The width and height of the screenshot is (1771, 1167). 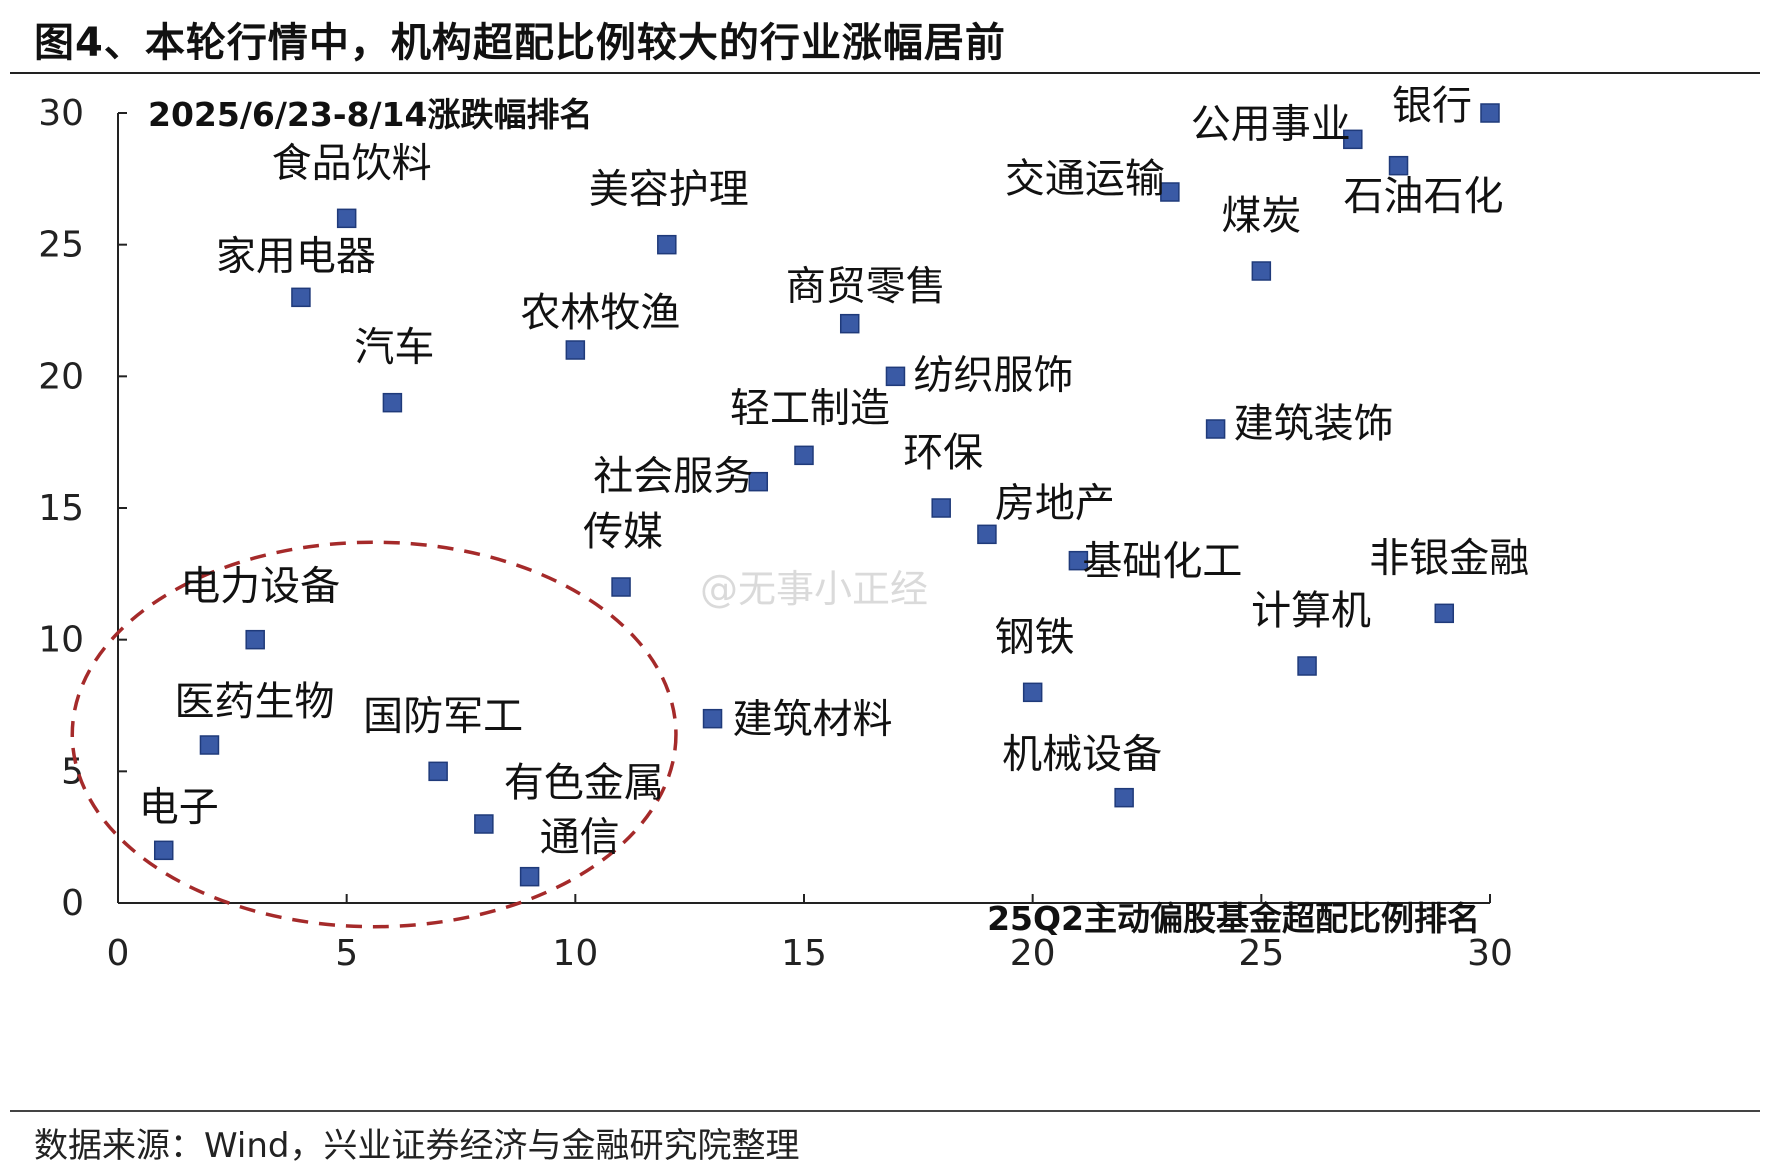 I want to click on point-label: 建筑装饰, so click(x=1314, y=424).